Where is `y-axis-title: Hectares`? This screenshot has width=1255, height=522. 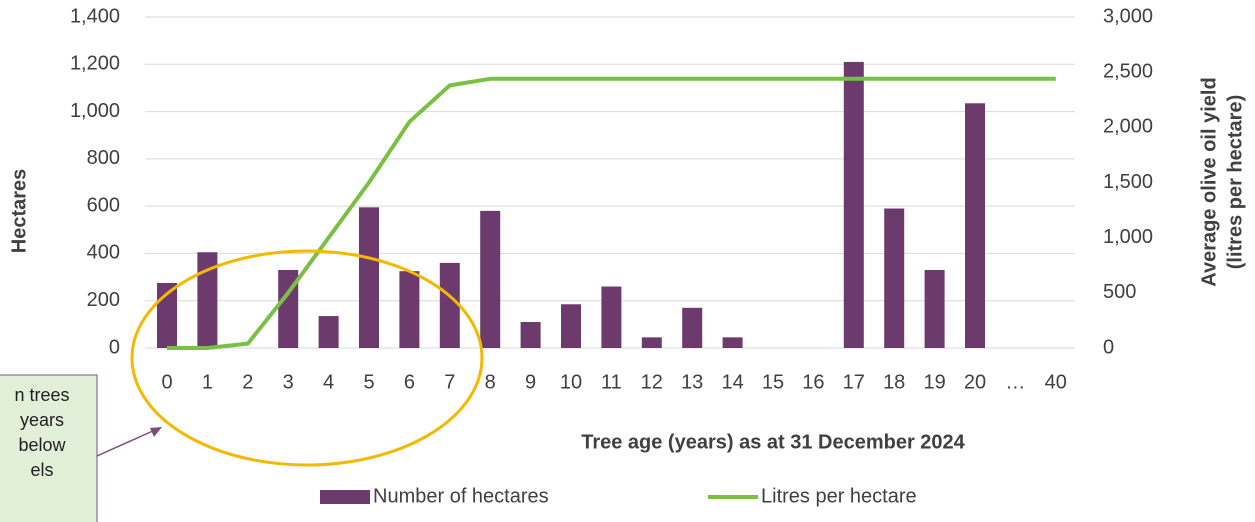 y-axis-title: Hectares is located at coordinates (19, 211).